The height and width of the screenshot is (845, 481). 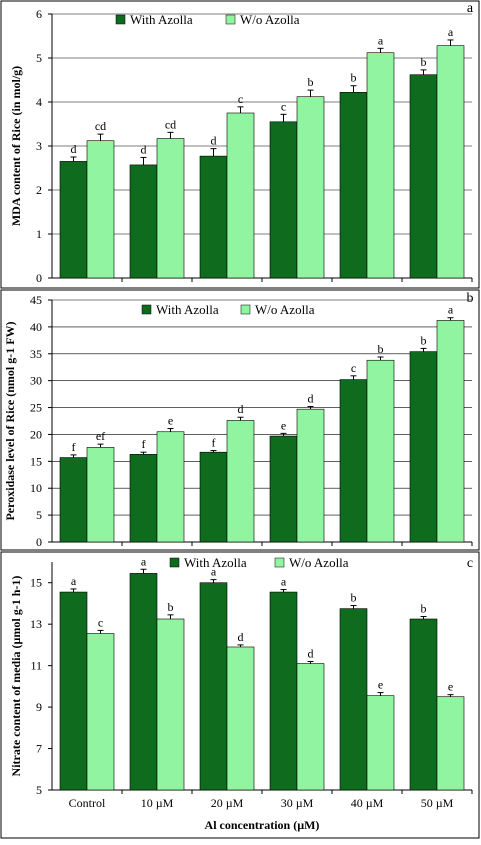 What do you see at coordinates (470, 298) in the screenshot?
I see `panel-tag: b` at bounding box center [470, 298].